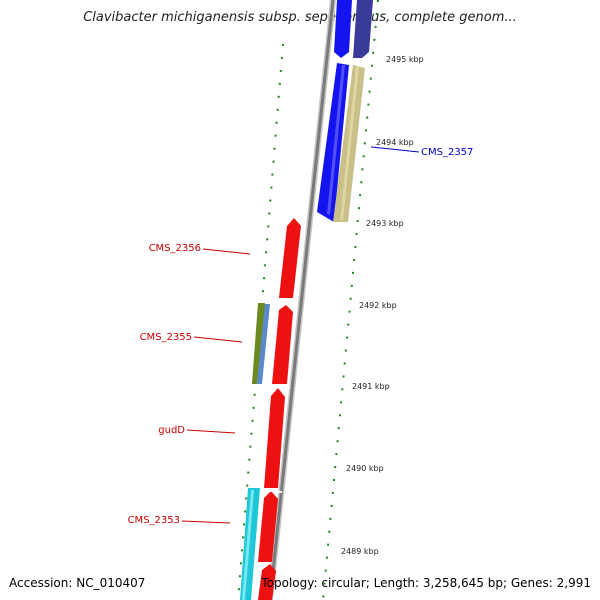 The width and height of the screenshot is (600, 600). I want to click on gene-gudD, so click(274, 438).